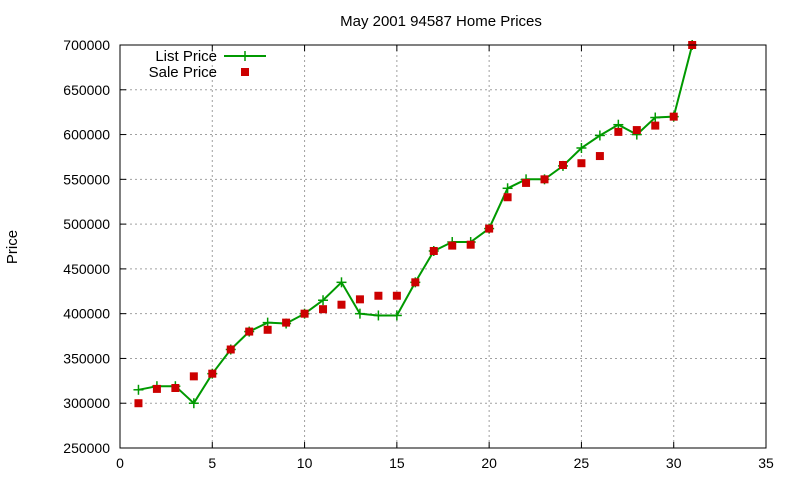 This screenshot has width=800, height=480. I want to click on legend-label-list-price: List Price, so click(186, 56).